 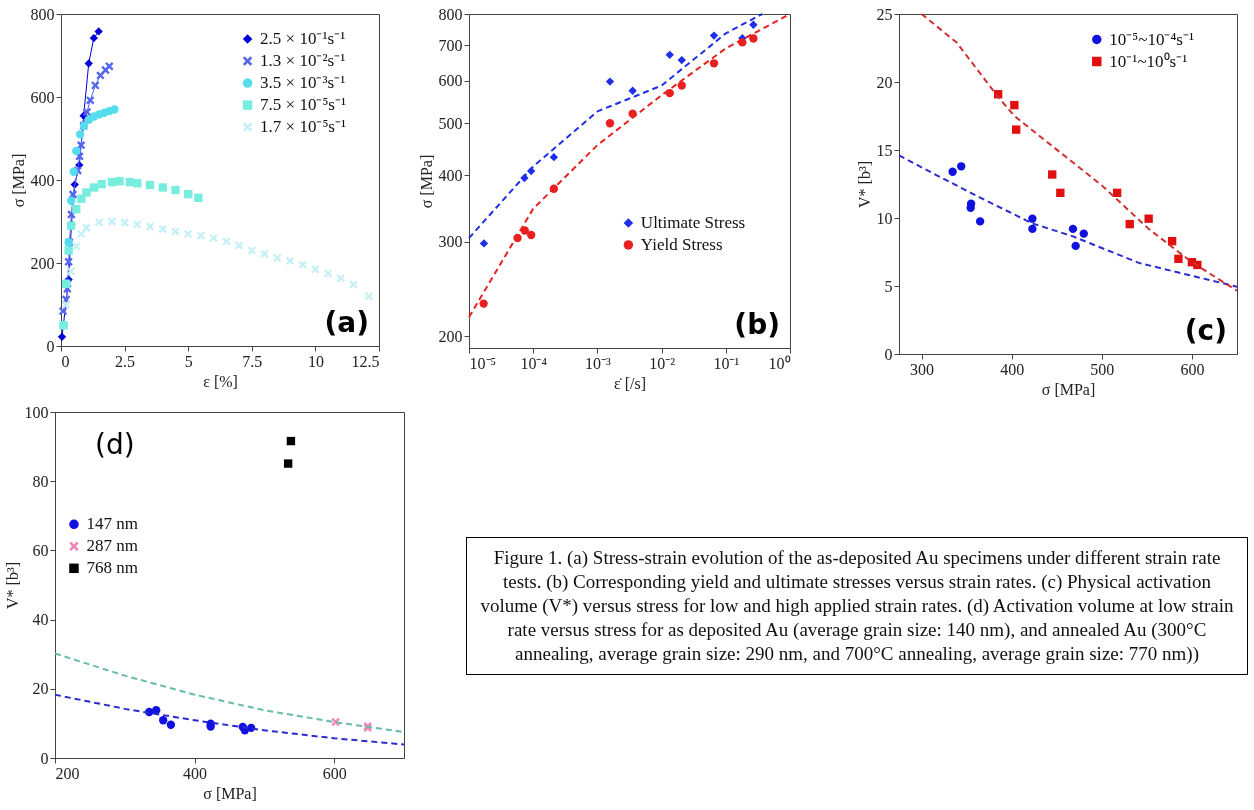 I want to click on annotation: (d), so click(x=115, y=444).